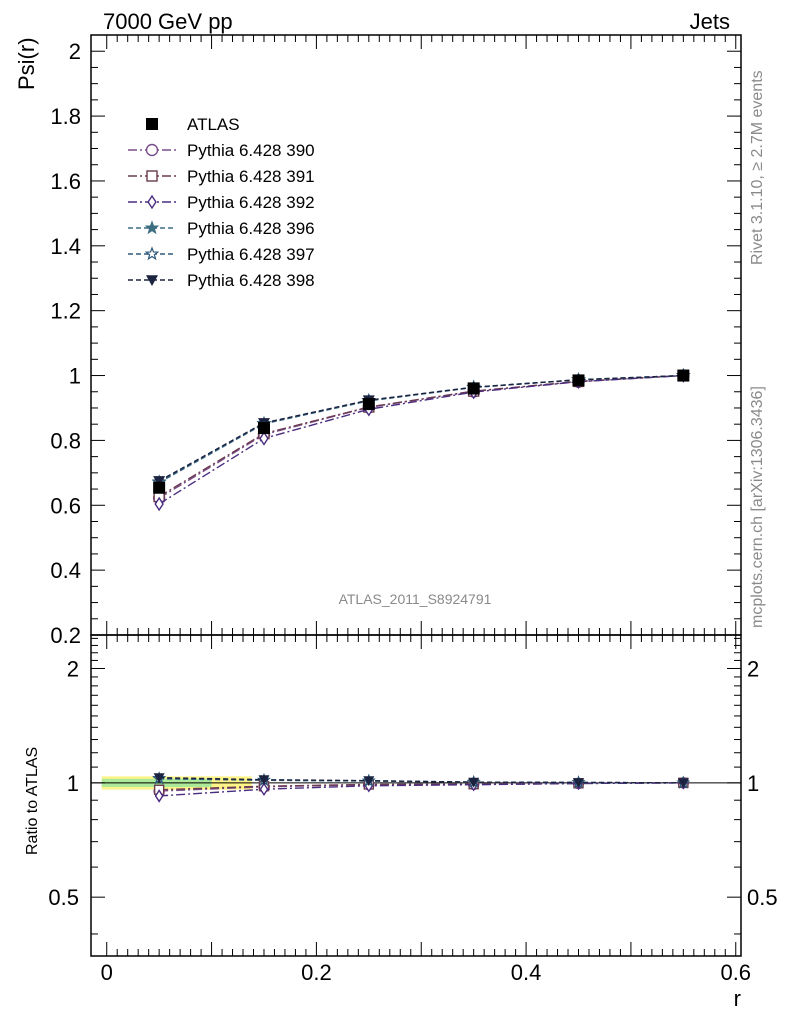 The height and width of the screenshot is (1024, 786). I want to click on legend-entry: Pythia 6.428 397, so click(221, 254).